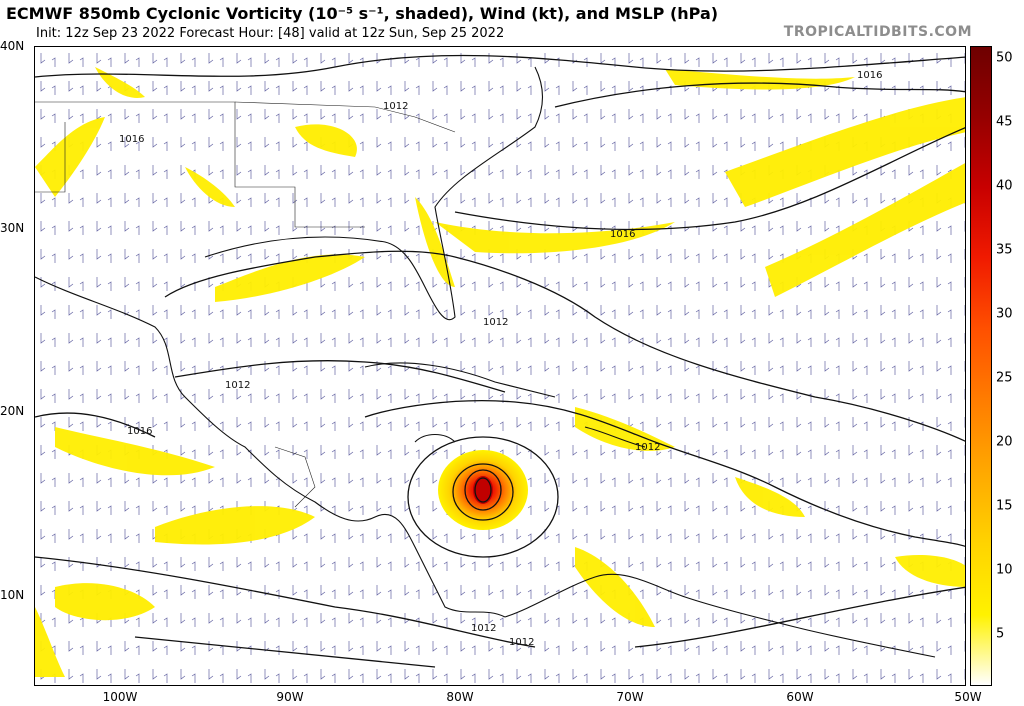 This screenshot has height=706, width=1024. What do you see at coordinates (12, 46) in the screenshot?
I see `lat-label-40n: 40N` at bounding box center [12, 46].